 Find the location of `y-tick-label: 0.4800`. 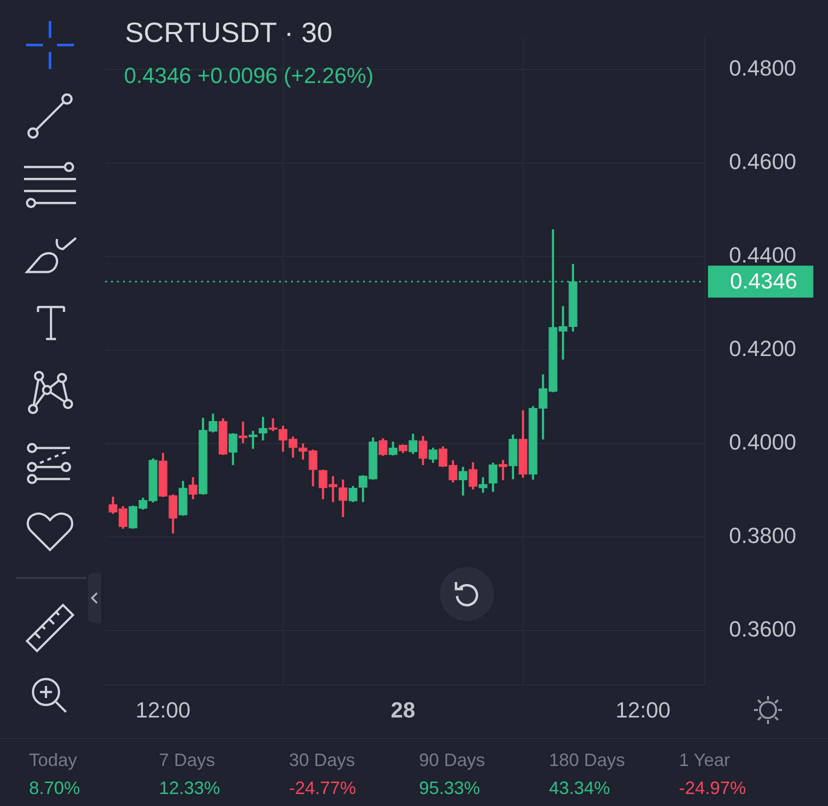

y-tick-label: 0.4800 is located at coordinates (762, 68).